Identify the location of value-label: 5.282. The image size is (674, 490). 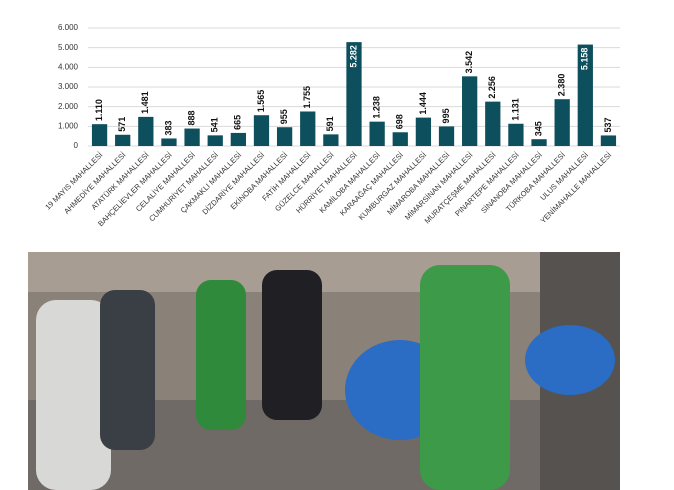
(353, 56).